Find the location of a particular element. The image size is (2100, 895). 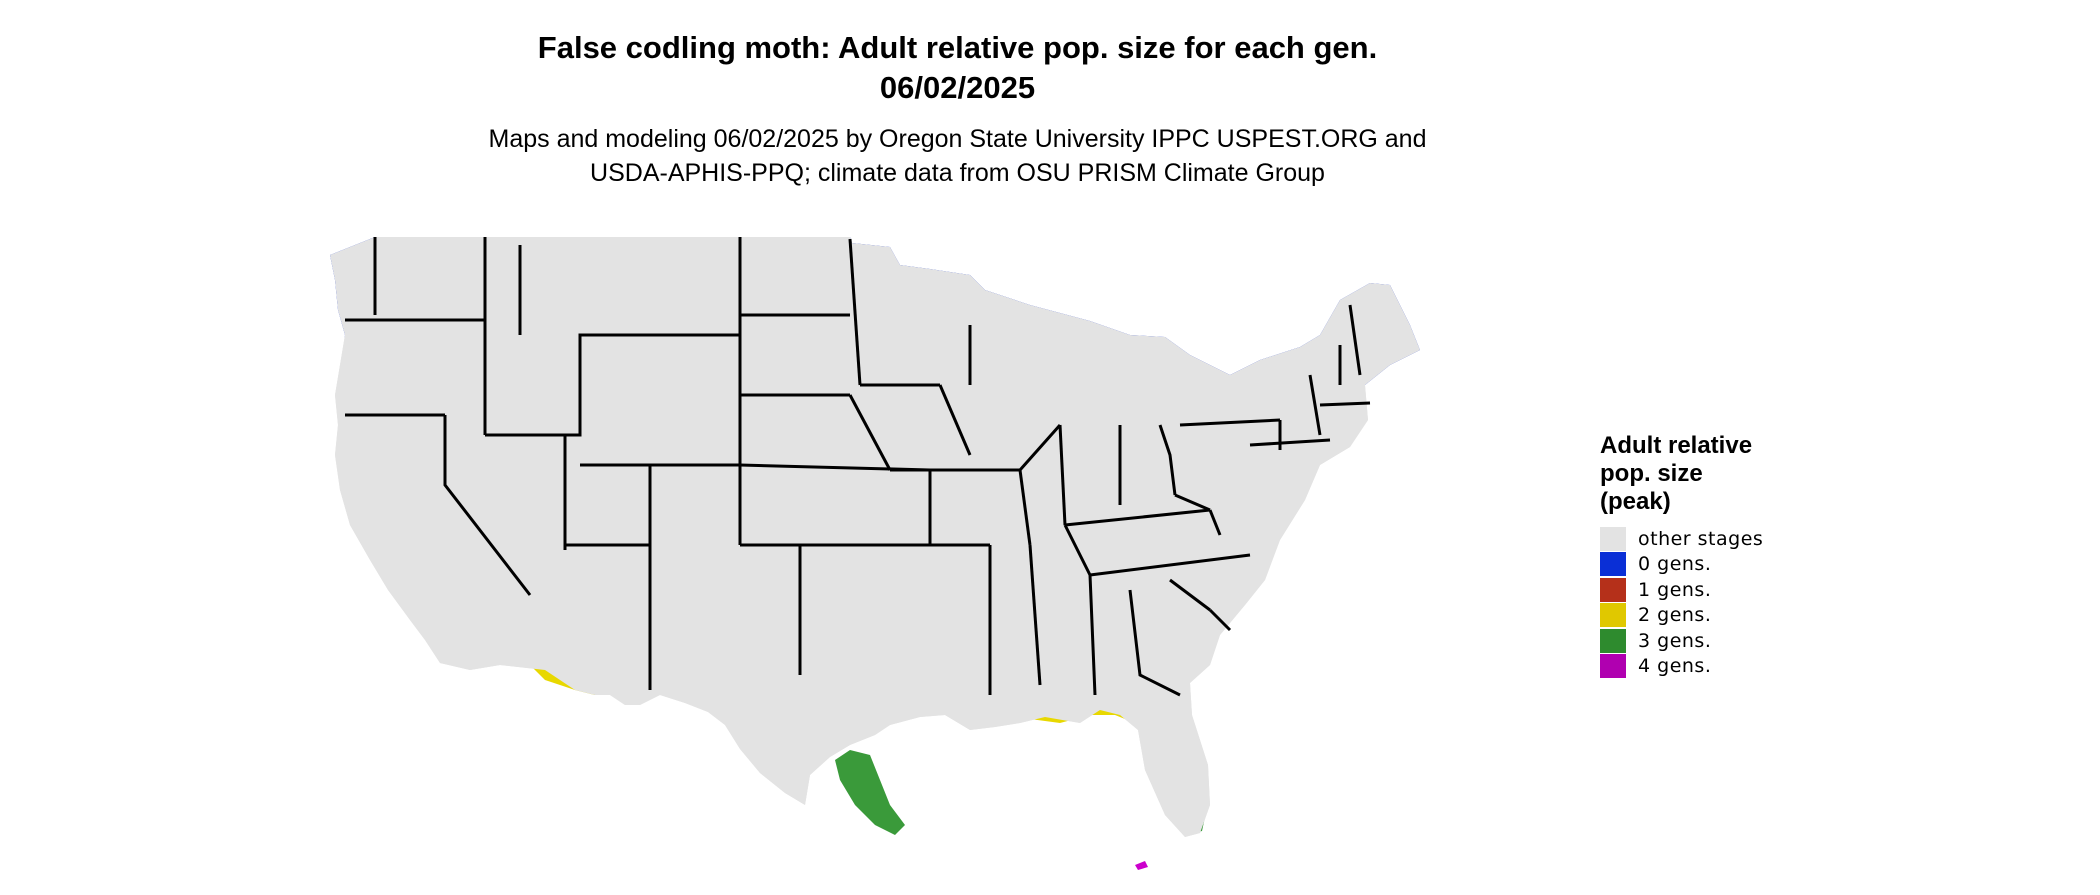

legend-item-other-stages: other stages is located at coordinates (1700, 539).